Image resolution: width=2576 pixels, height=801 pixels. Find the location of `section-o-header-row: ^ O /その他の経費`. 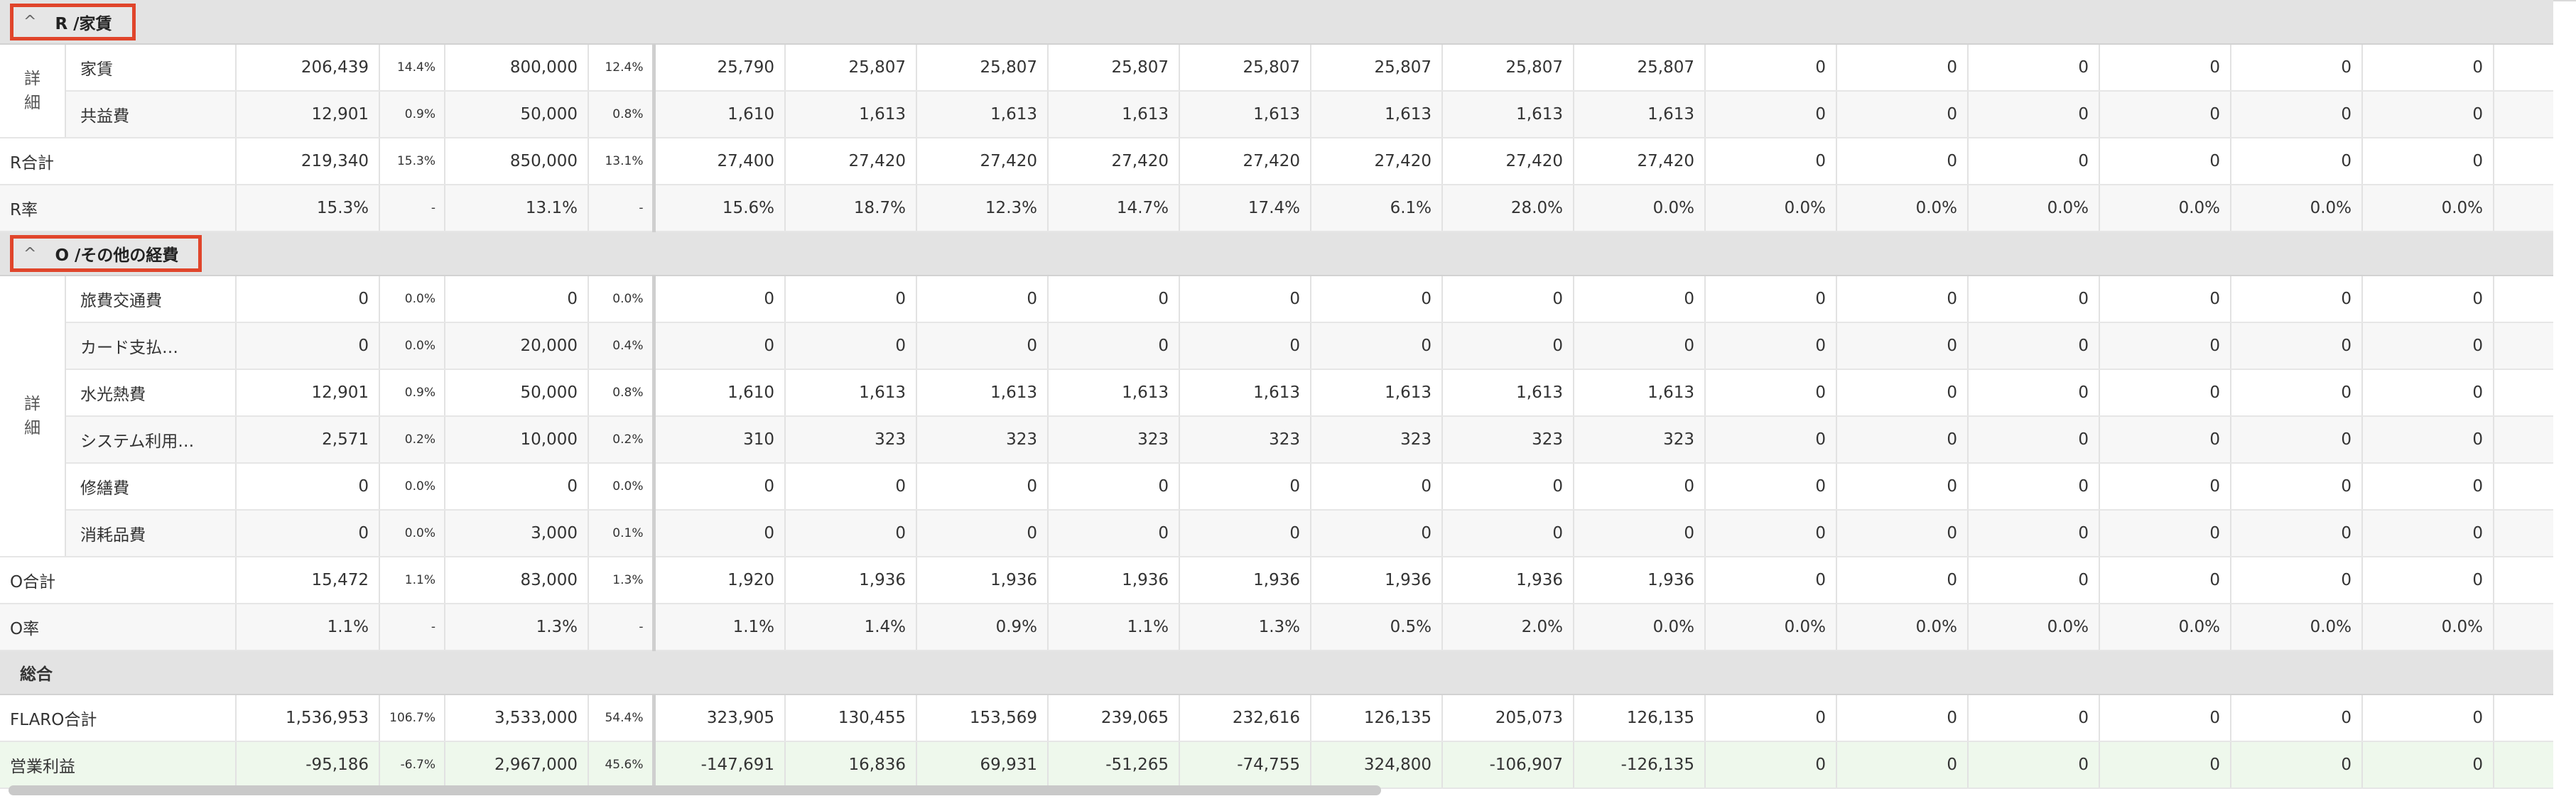

section-o-header-row: ^ O /その他の経費 is located at coordinates (1276, 253).